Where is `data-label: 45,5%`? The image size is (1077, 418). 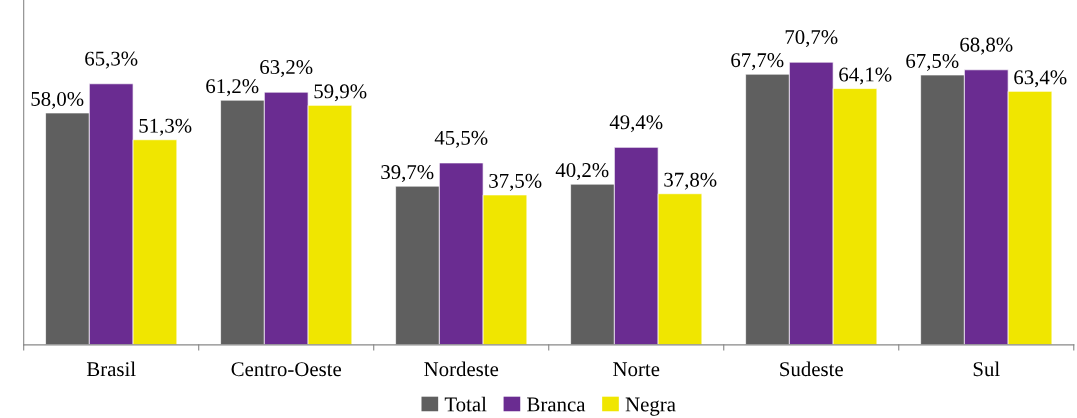 data-label: 45,5% is located at coordinates (461, 139).